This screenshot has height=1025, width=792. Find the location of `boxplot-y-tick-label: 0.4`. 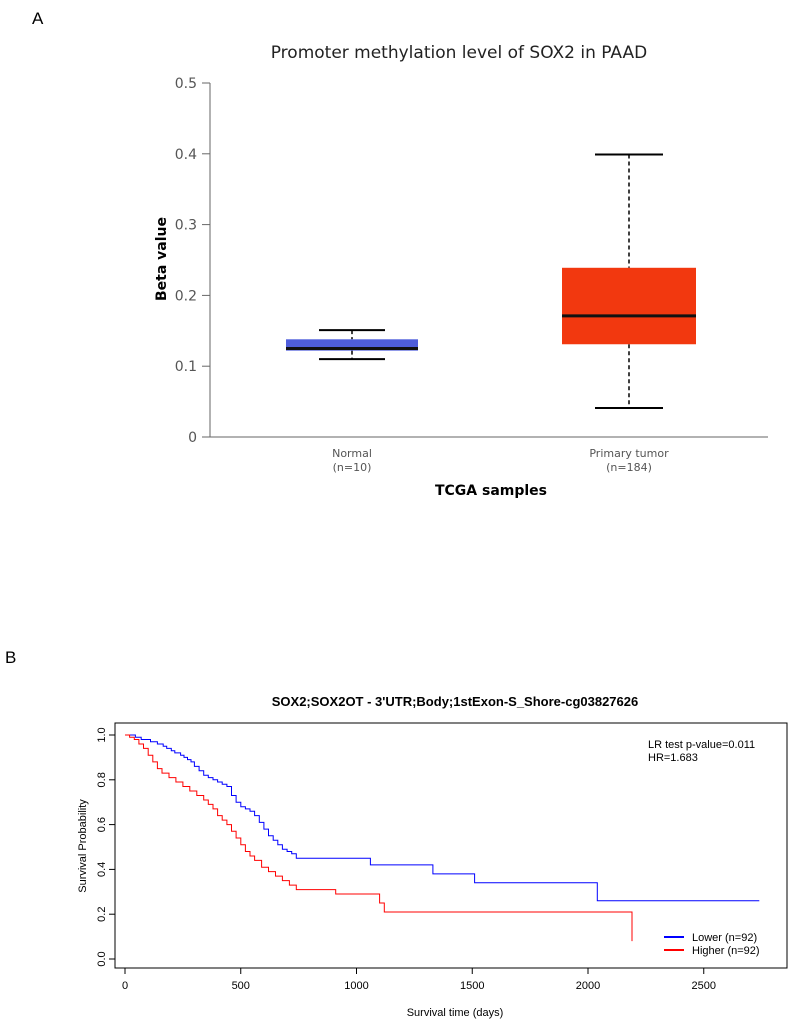

boxplot-y-tick-label: 0.4 is located at coordinates (186, 155).